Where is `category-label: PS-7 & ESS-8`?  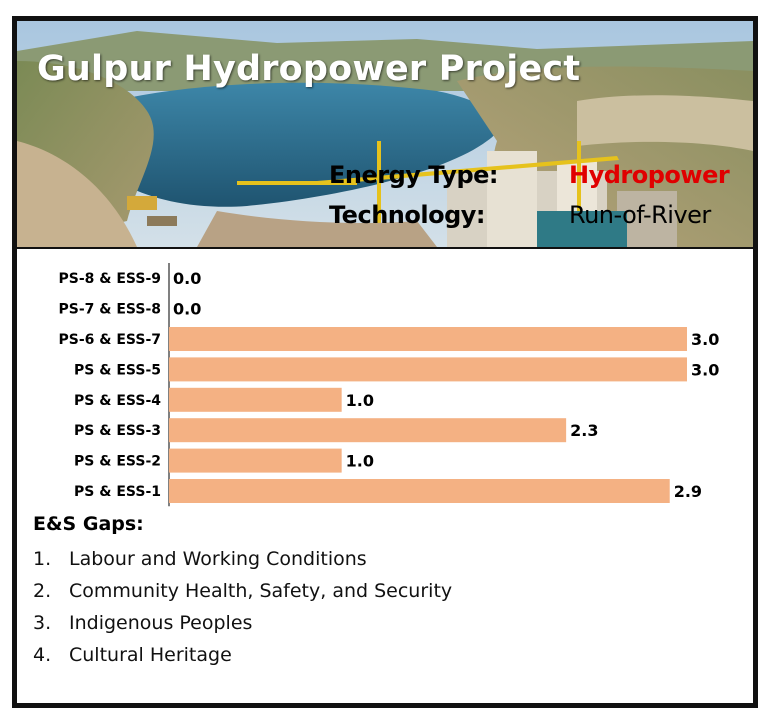
category-label: PS-7 & ESS-8 is located at coordinates (109, 310).